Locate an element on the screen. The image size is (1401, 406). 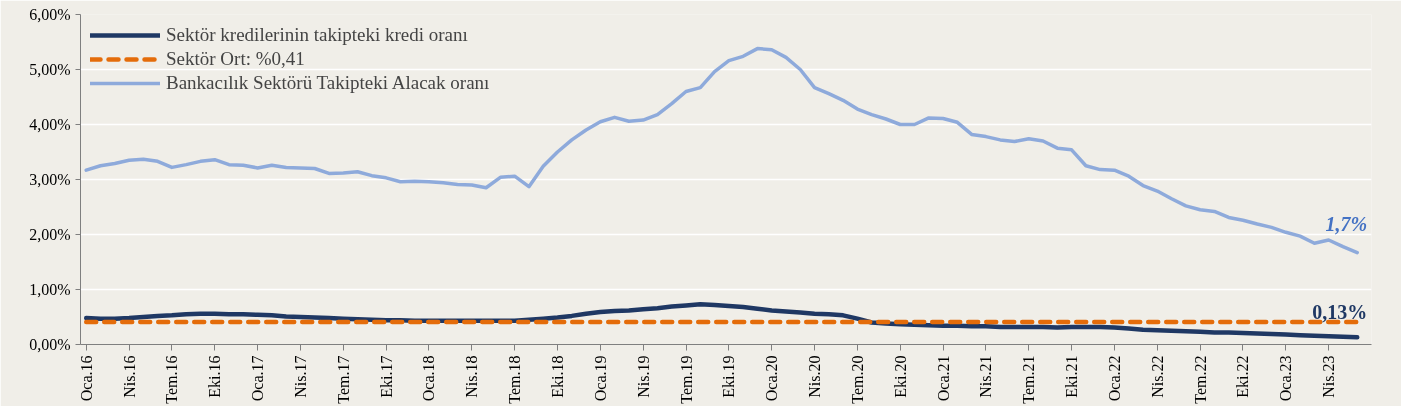
x-tick-label: Oca.16 is located at coordinates (86, 378).